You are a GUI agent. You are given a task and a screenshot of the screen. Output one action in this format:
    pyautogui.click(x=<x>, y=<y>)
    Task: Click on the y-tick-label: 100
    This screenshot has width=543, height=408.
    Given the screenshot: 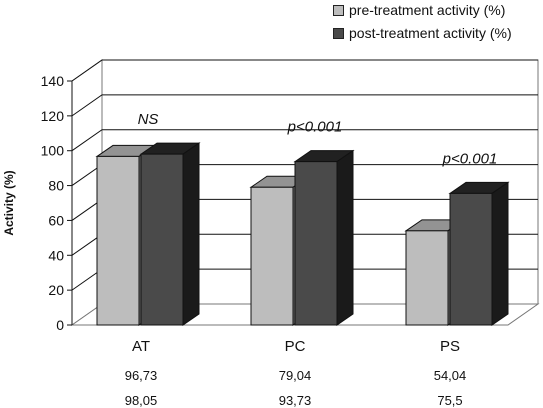 What is the action you would take?
    pyautogui.click(x=53, y=151)
    